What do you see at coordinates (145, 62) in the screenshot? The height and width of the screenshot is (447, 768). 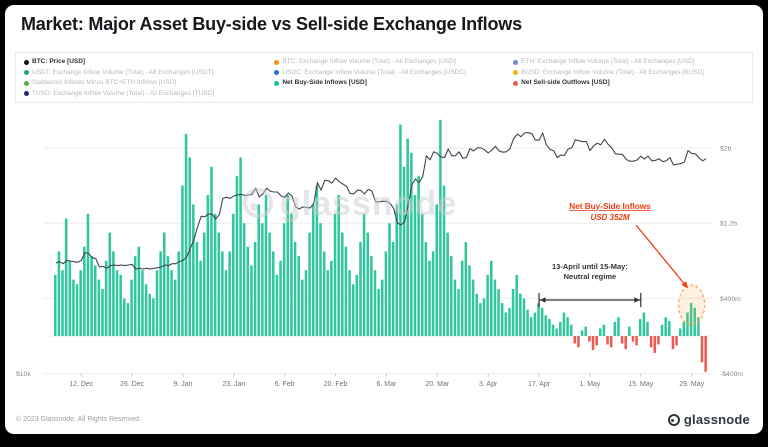 I see `legend-item: BTC: Price [USD]` at bounding box center [145, 62].